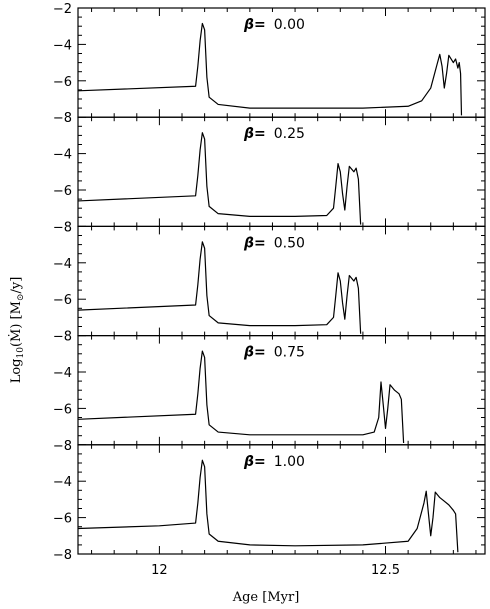 The height and width of the screenshot is (609, 490). I want to click on beta-label: β= 0.25, so click(274, 134).